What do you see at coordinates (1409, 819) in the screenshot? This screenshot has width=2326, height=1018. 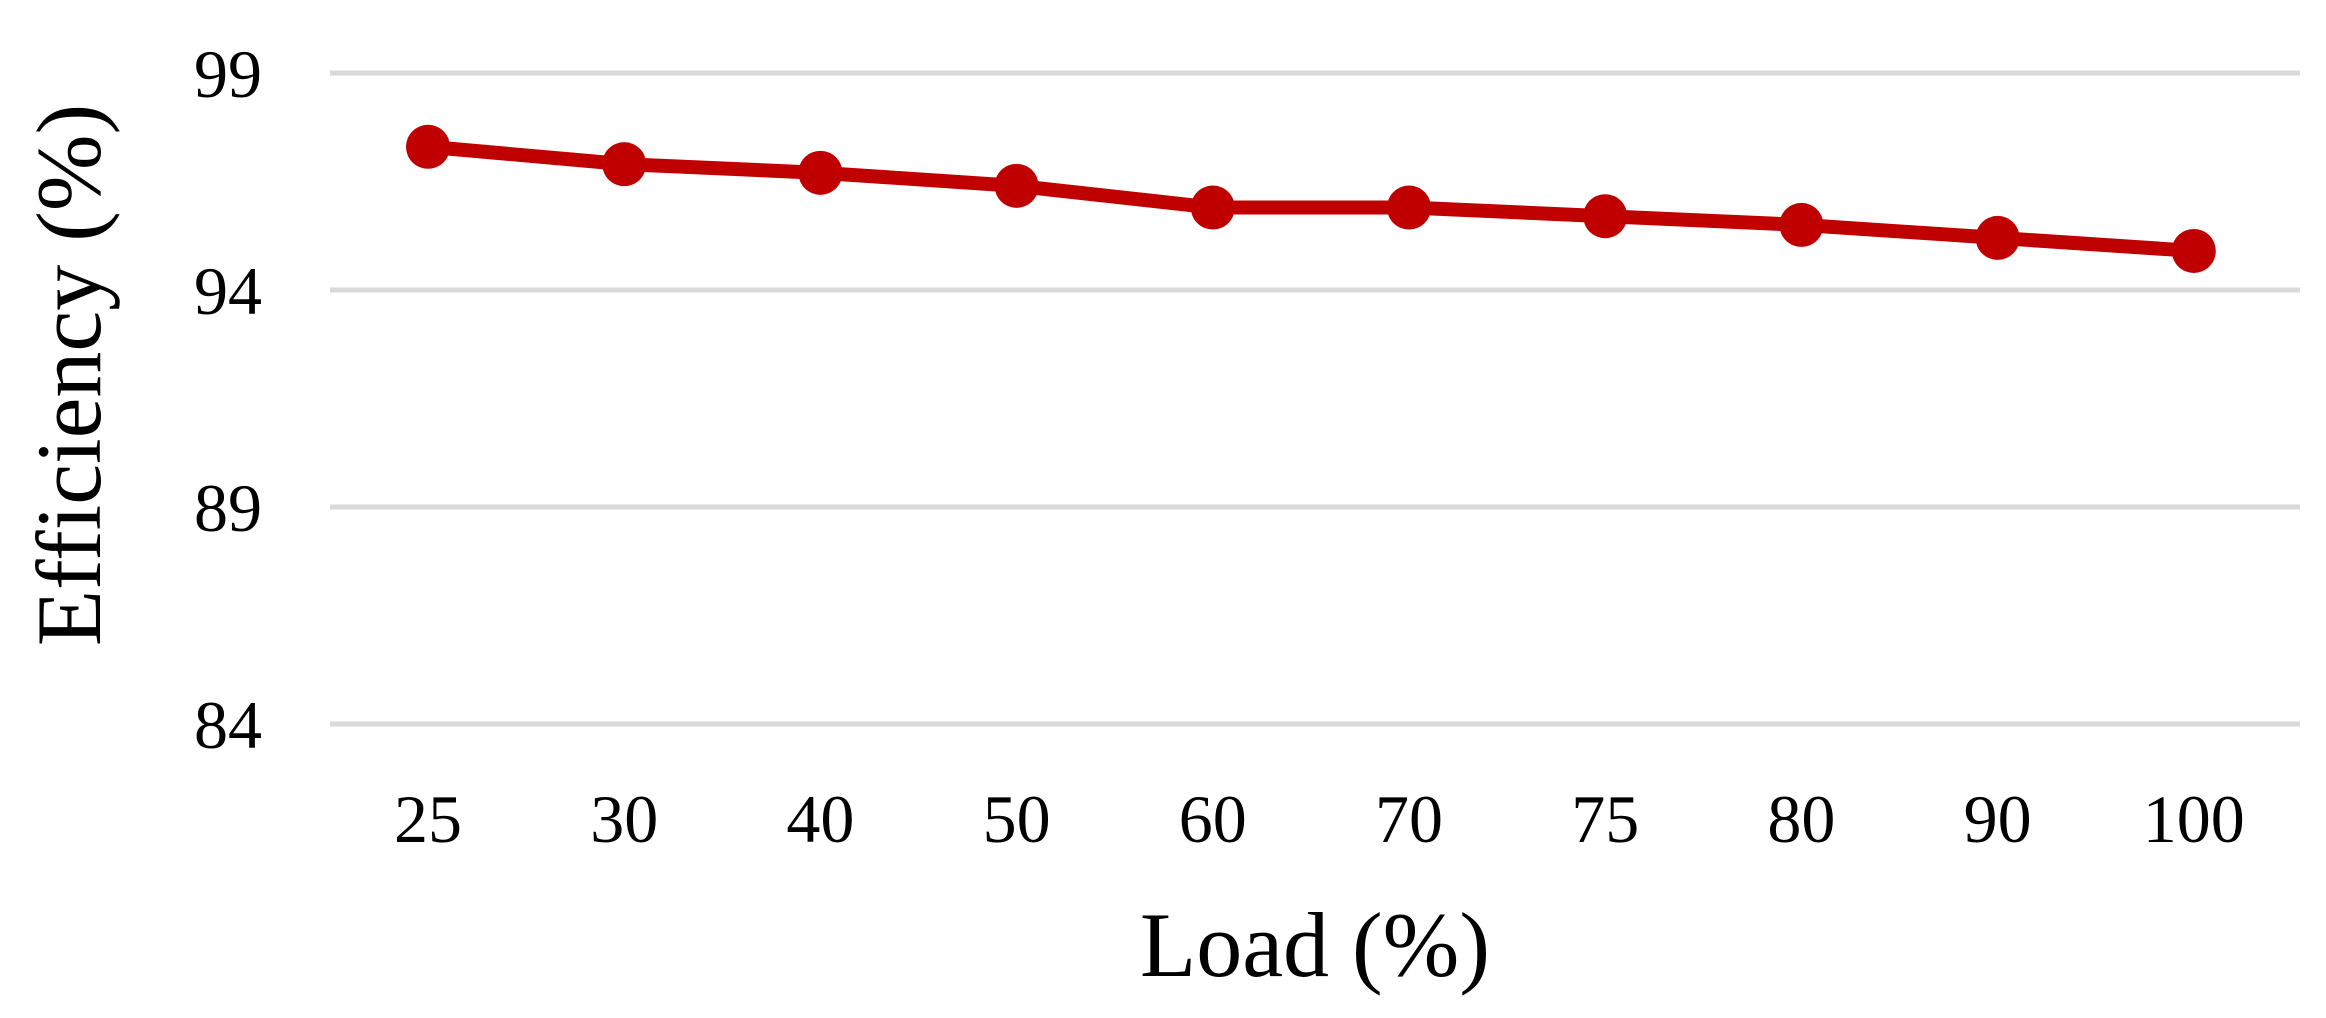 I see `x-tick-label: 70` at bounding box center [1409, 819].